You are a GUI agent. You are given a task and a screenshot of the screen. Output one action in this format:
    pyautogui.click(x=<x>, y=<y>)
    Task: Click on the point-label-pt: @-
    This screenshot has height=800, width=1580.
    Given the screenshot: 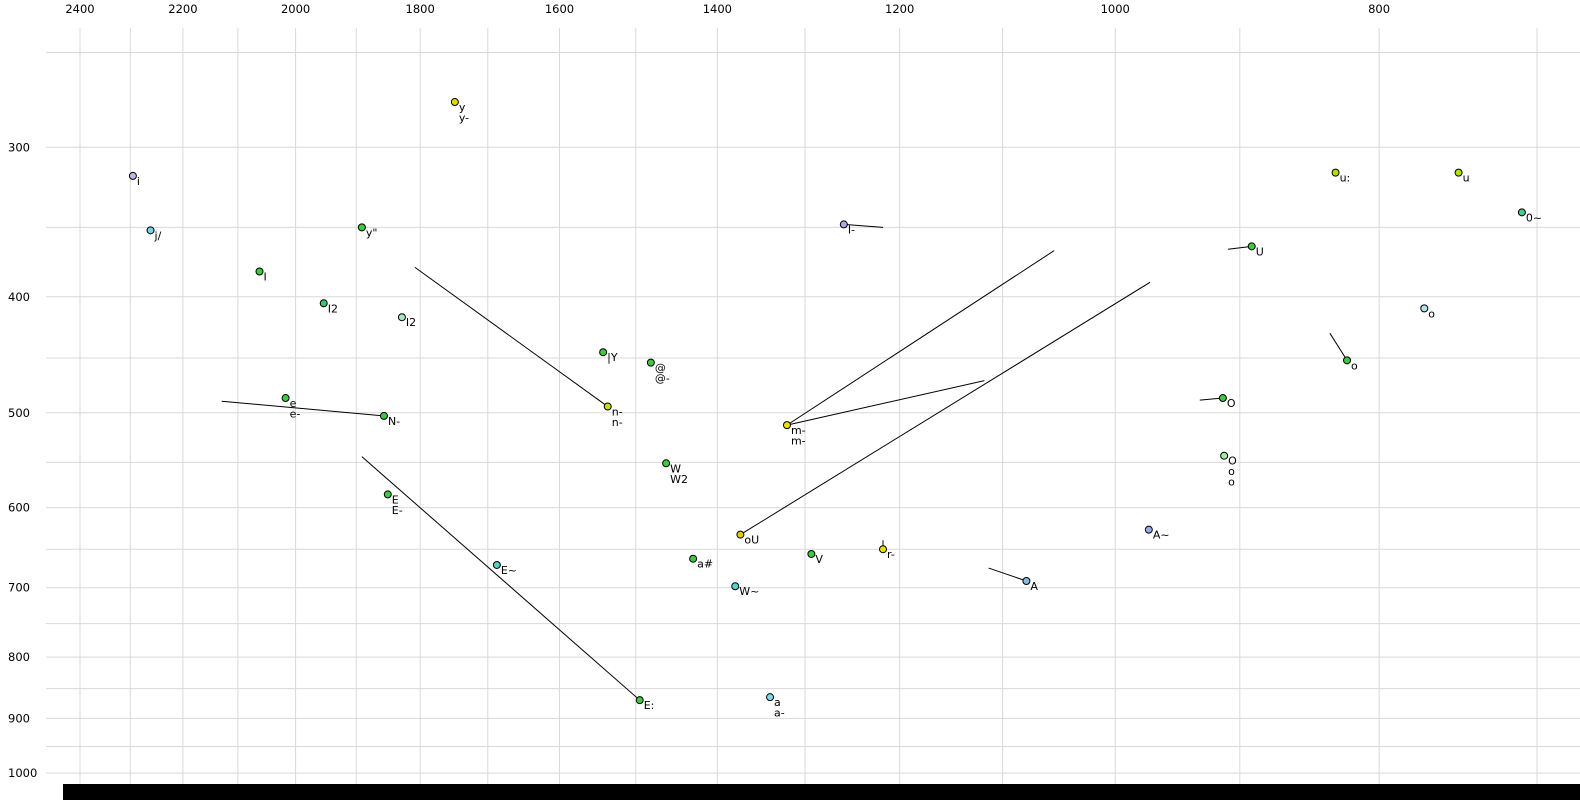 What is the action you would take?
    pyautogui.click(x=662, y=378)
    